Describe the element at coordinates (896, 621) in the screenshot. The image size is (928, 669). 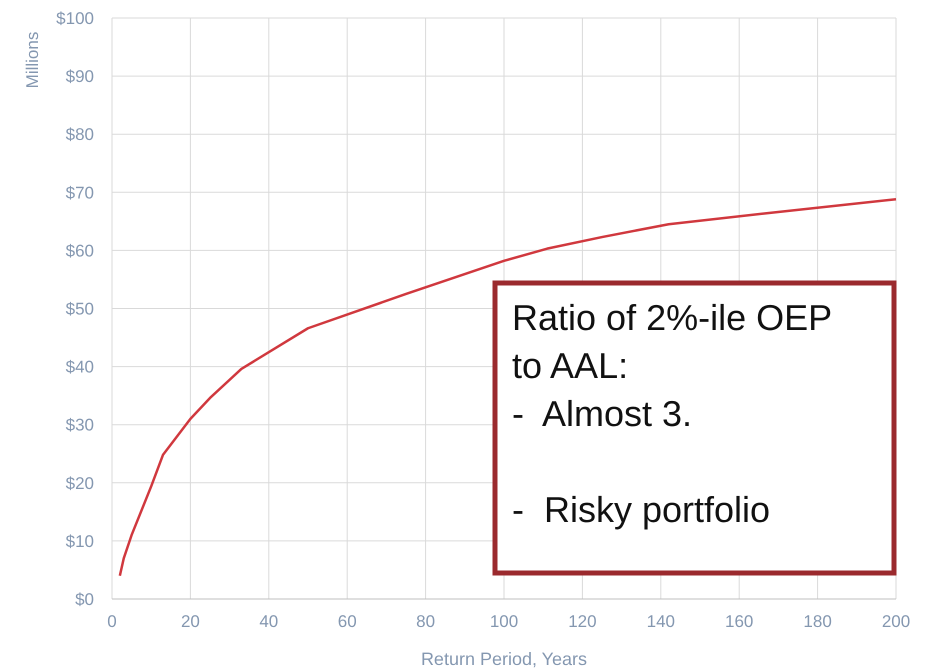
I see `x-tick-label: 200` at that location.